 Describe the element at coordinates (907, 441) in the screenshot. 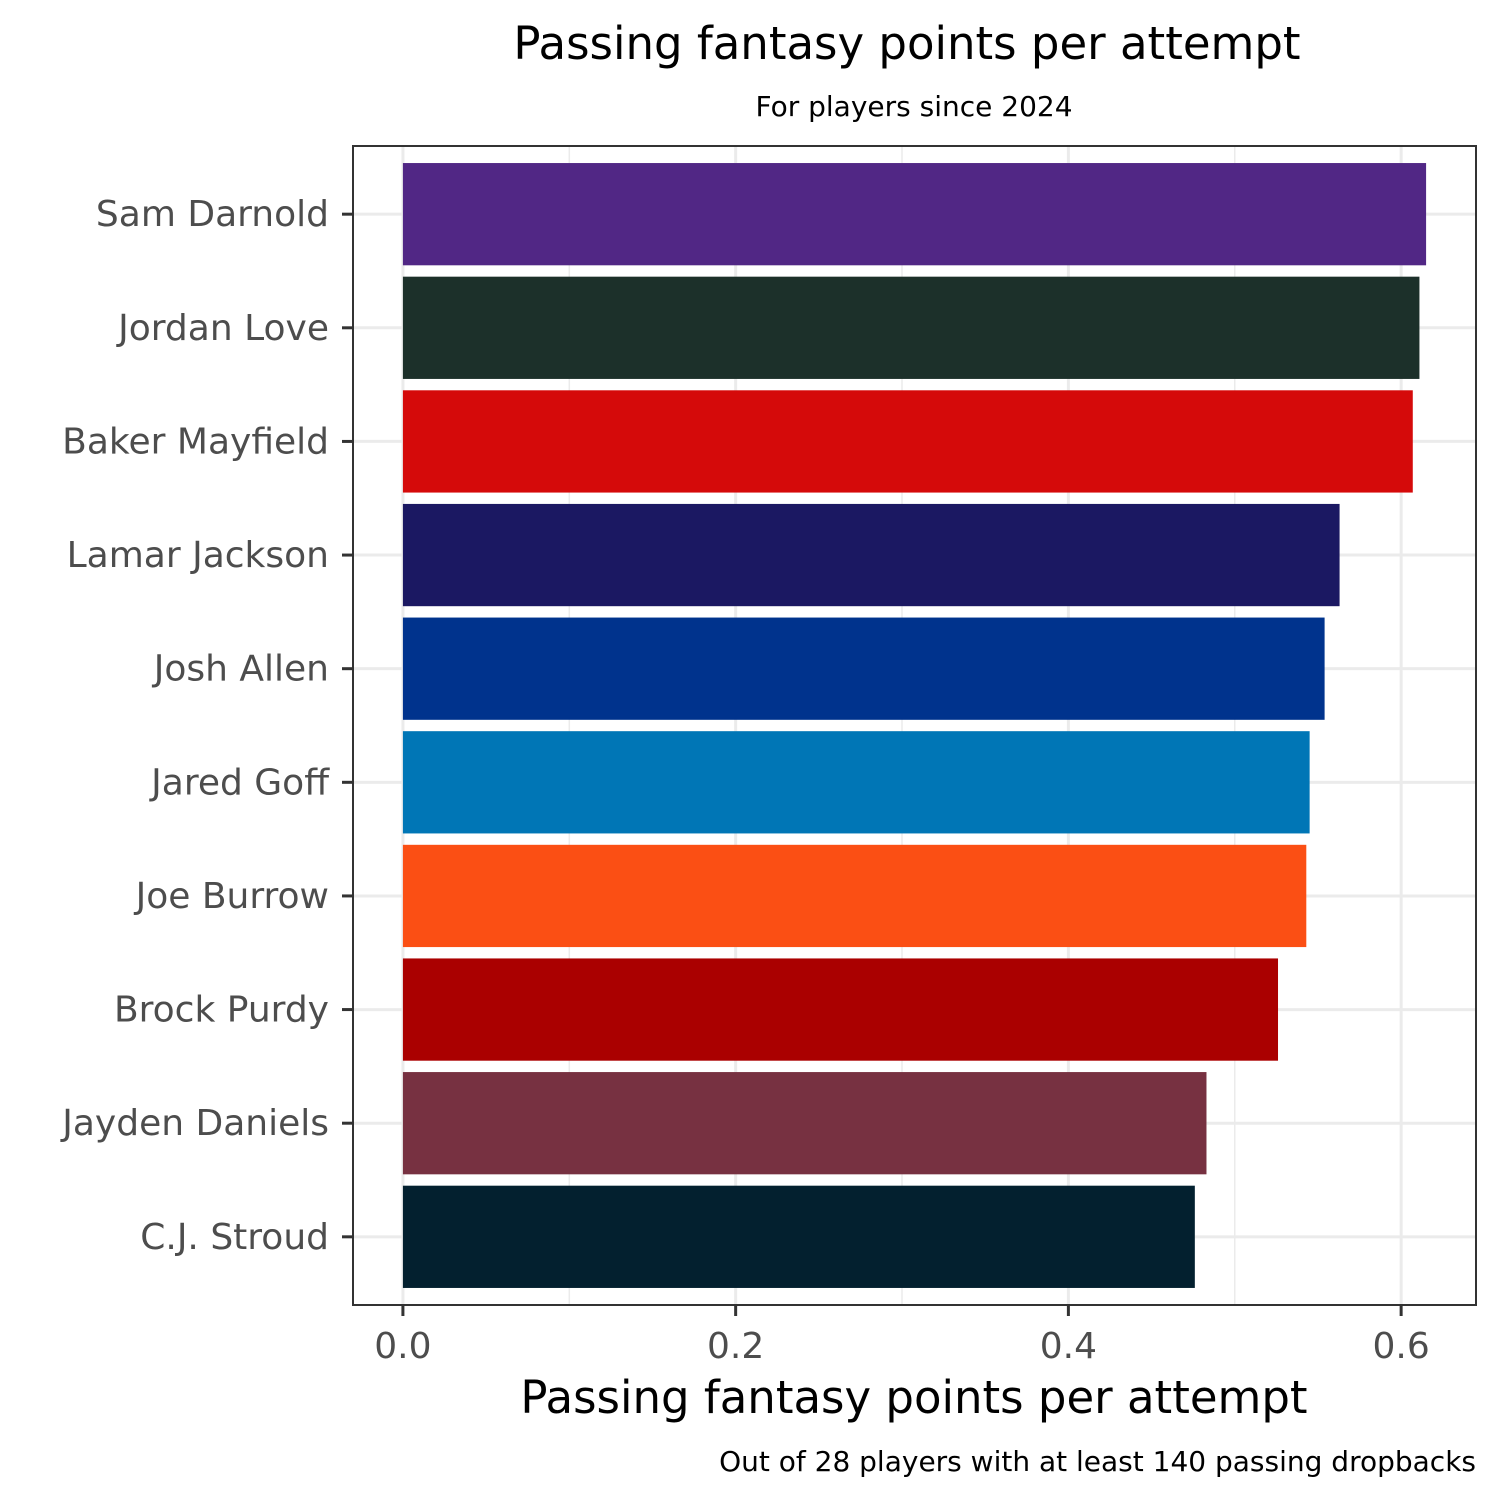

I see `bar-baker-mayfield` at that location.